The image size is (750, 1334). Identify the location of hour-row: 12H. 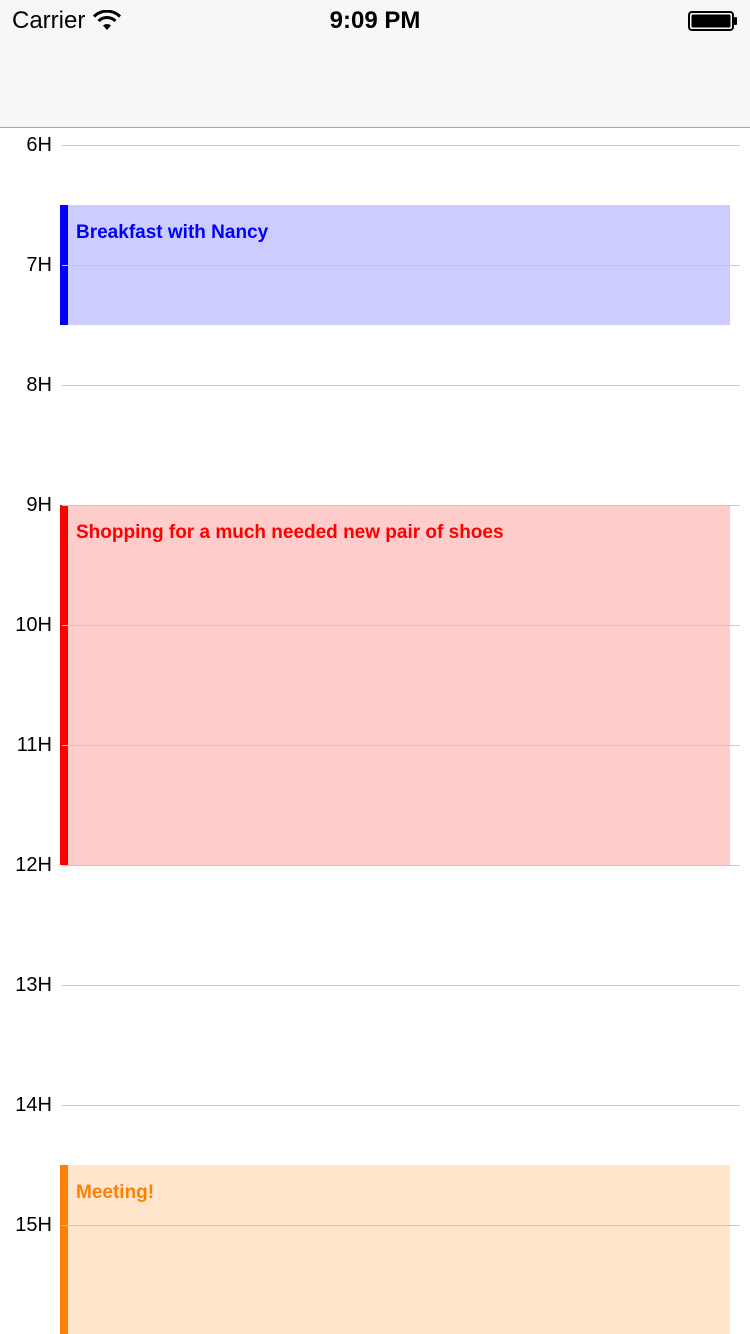
(375, 865).